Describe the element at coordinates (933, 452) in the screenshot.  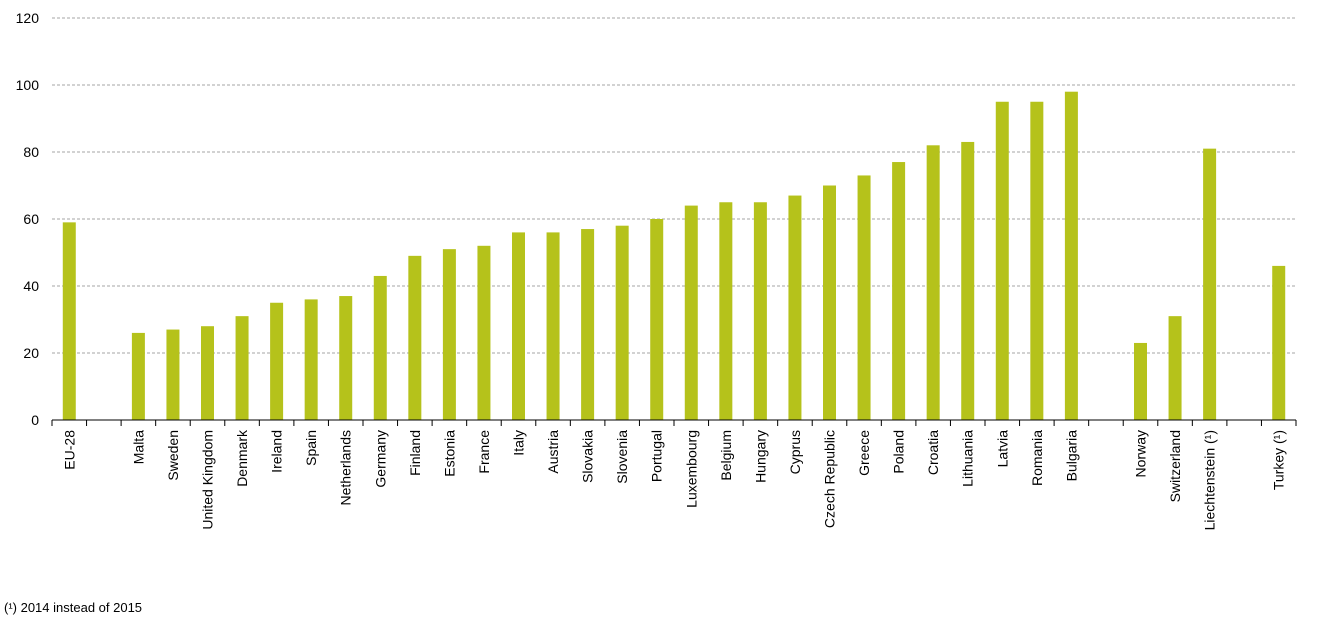
I see `x-tick-label: Croatia` at that location.